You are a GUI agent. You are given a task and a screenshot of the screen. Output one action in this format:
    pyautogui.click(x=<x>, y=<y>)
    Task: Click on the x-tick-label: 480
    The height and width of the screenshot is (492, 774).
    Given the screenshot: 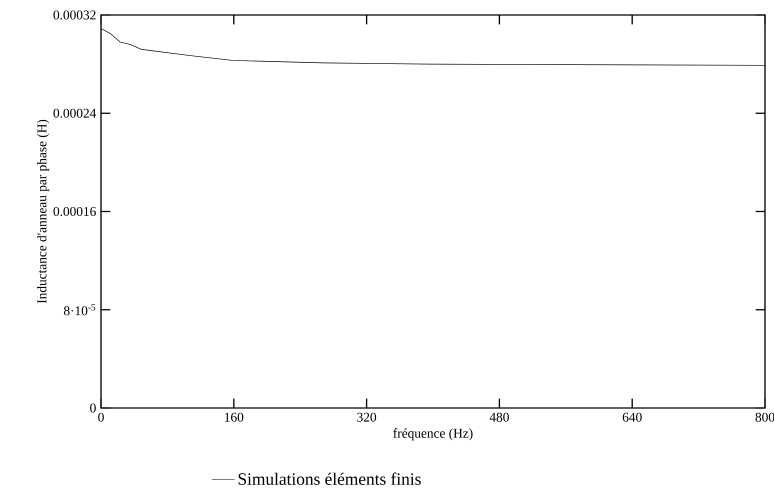 What is the action you would take?
    pyautogui.click(x=499, y=417)
    